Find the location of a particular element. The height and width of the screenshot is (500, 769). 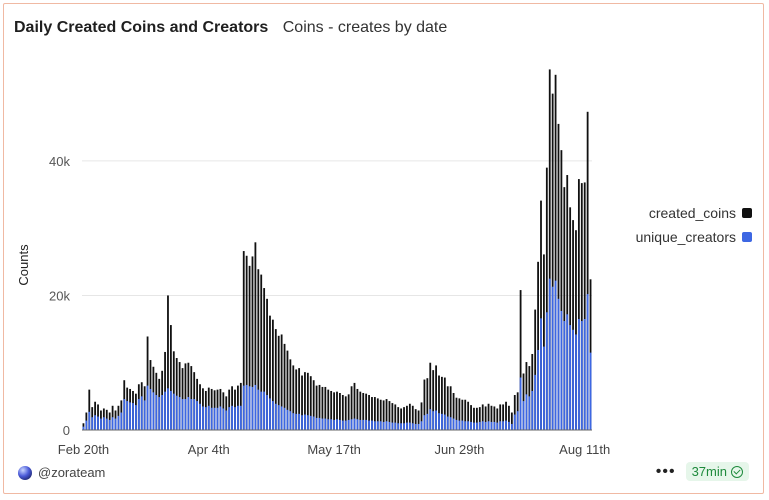

x-tick-label: Jun 29th is located at coordinates (459, 449).